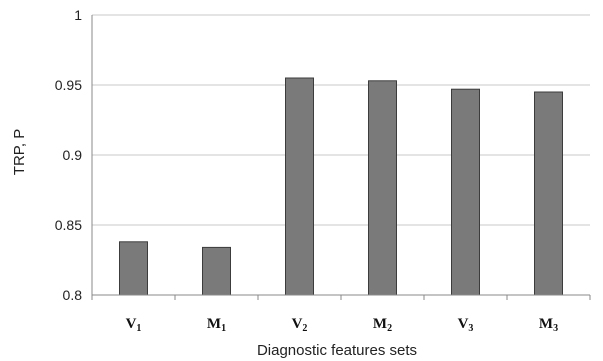 This screenshot has width=603, height=361. Describe the element at coordinates (19, 152) in the screenshot. I see `y-axis-label: TRP, P` at that location.